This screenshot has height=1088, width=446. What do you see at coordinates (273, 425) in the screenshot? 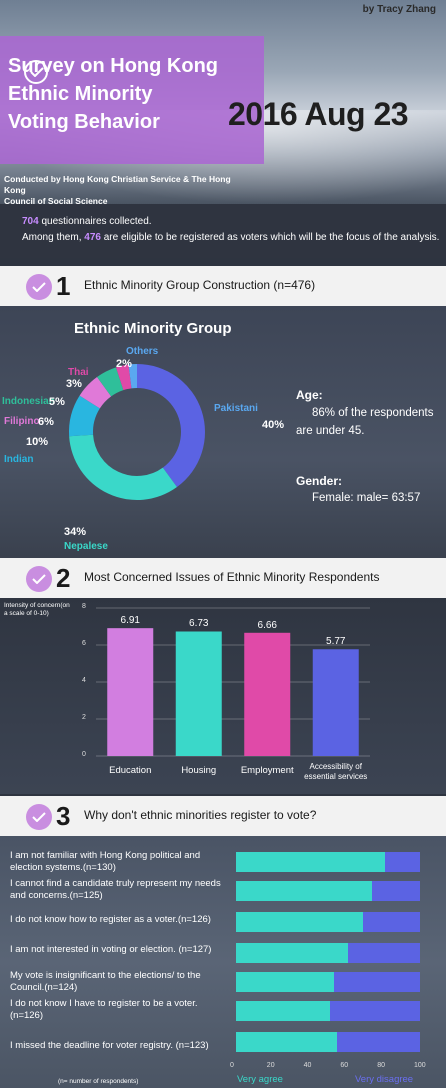
I see `donut-value-label: 40%` at bounding box center [273, 425].